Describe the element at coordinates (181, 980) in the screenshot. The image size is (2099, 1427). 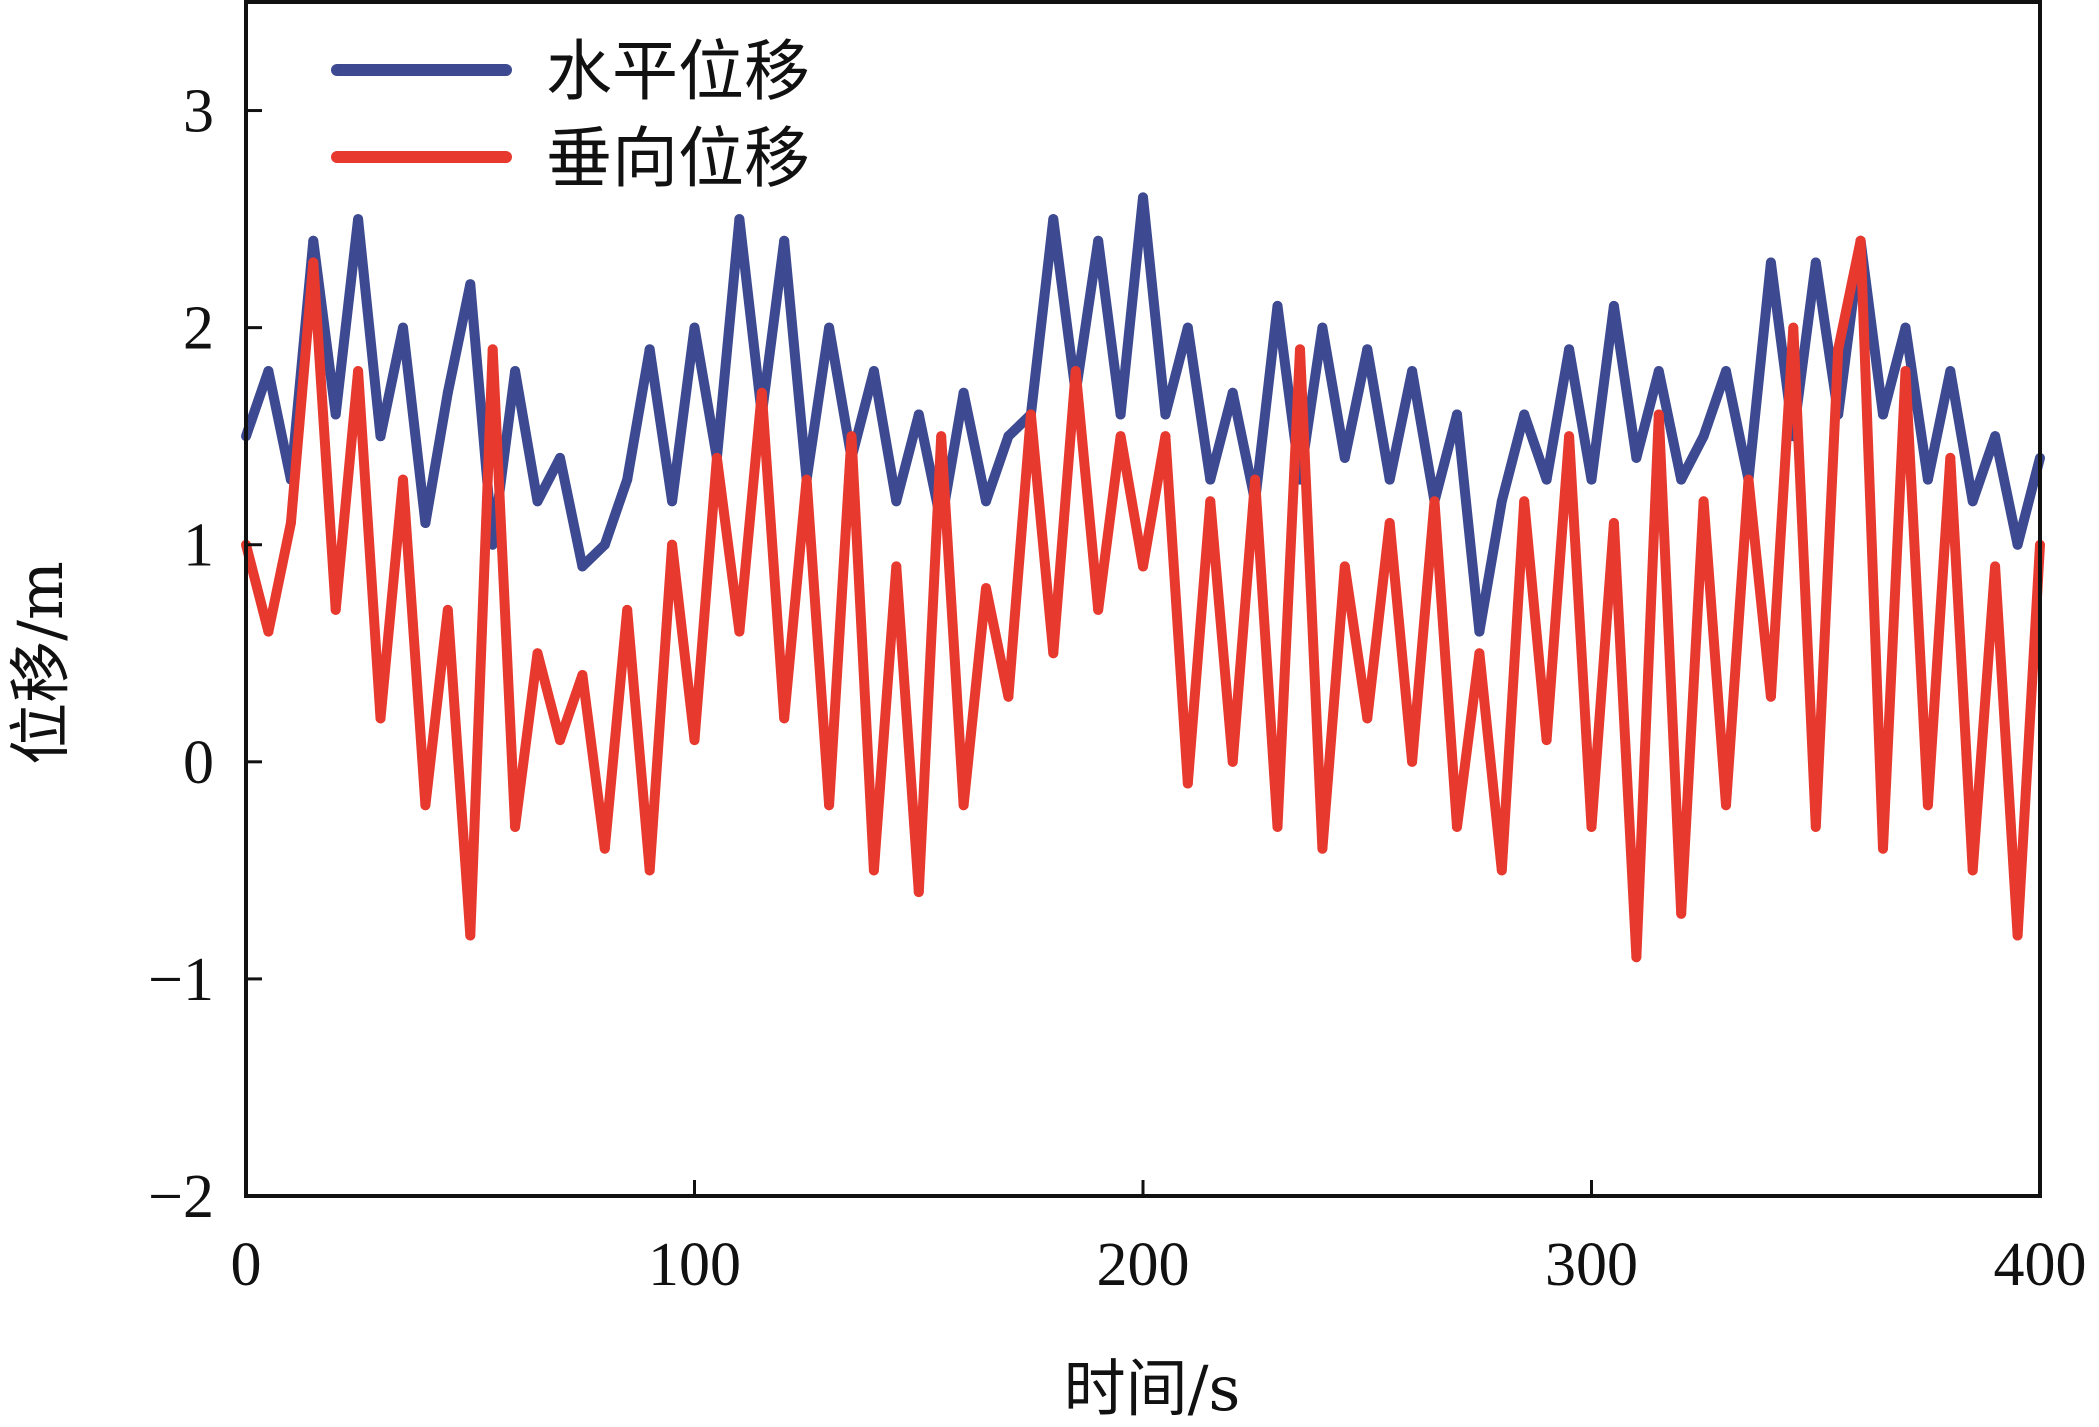
I see `y-tick-label: −1` at that location.